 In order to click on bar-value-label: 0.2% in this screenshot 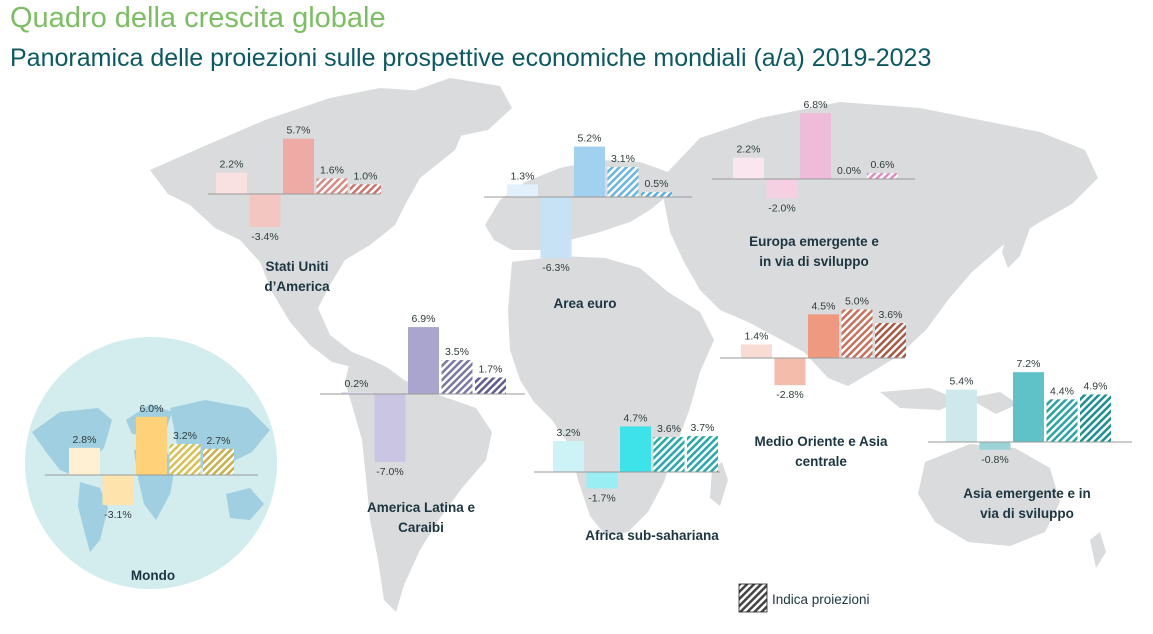, I will do `click(357, 384)`.